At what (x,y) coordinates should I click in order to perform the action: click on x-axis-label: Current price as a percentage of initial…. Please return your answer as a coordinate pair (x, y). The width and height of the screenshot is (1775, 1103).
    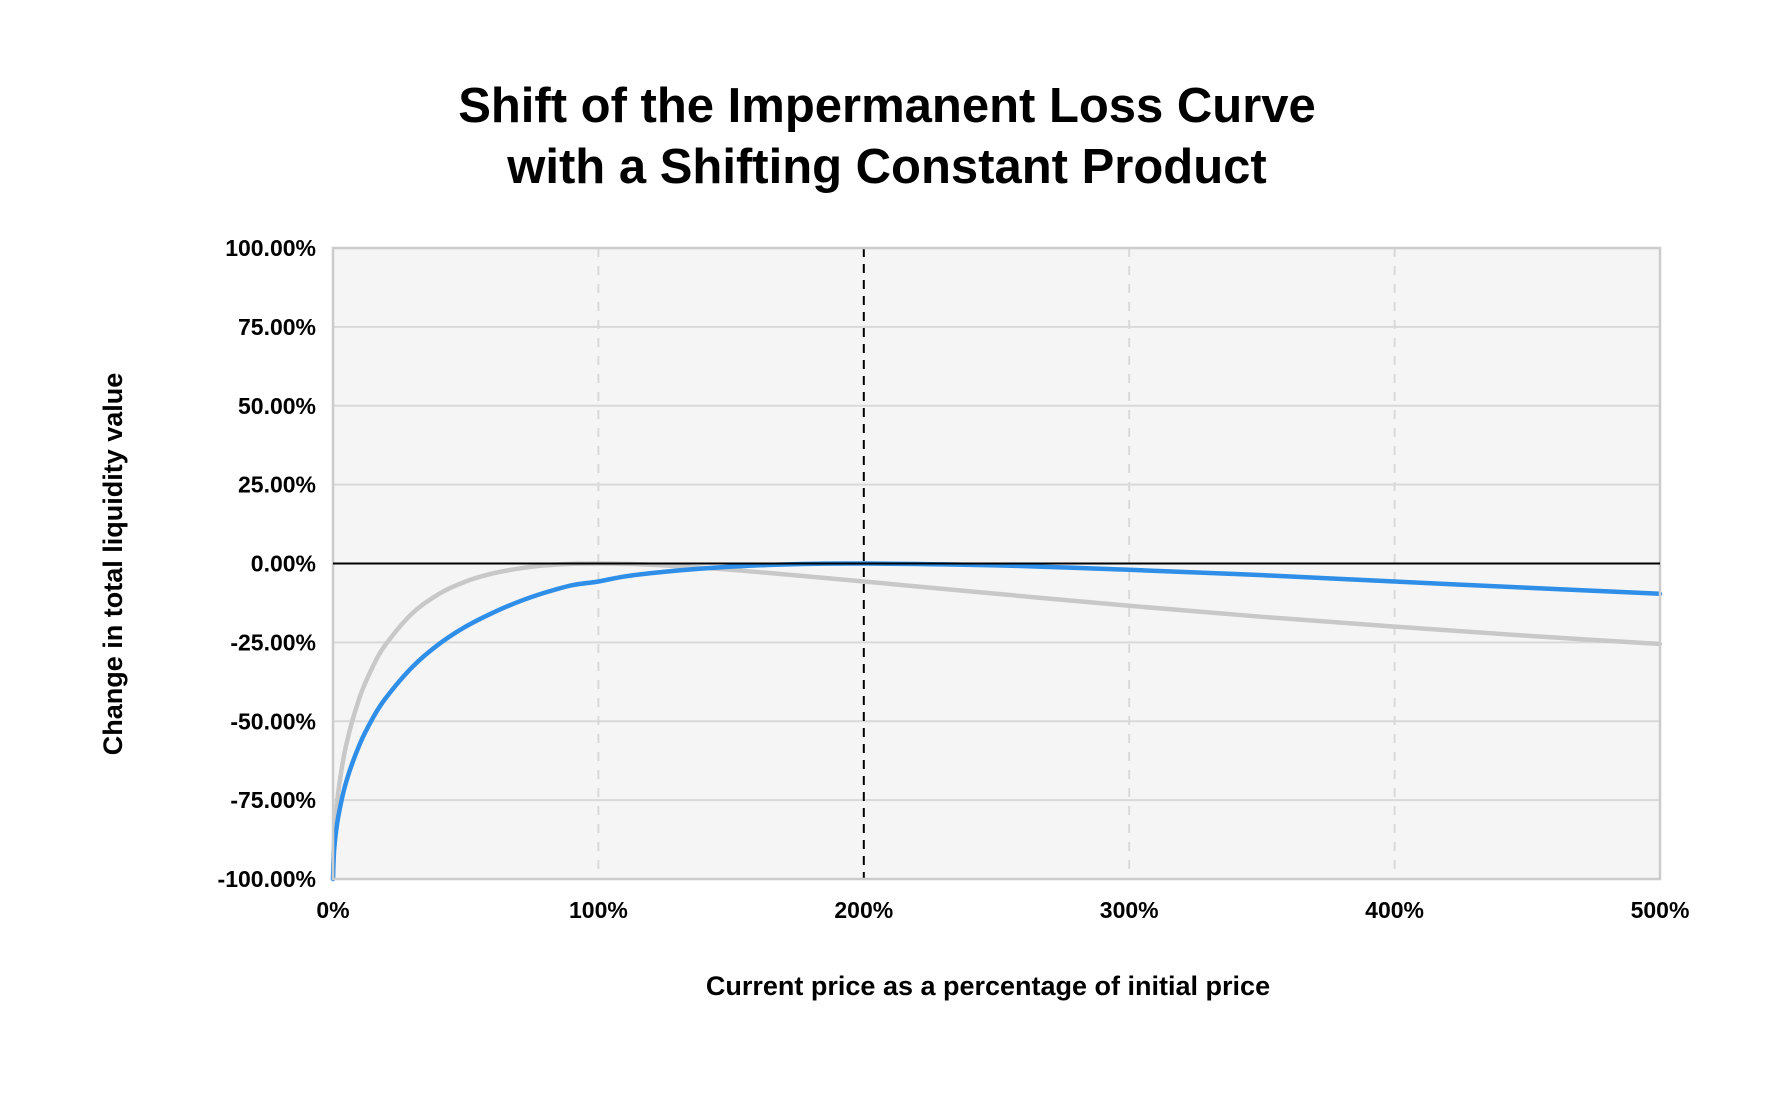
    Looking at the image, I should click on (988, 986).